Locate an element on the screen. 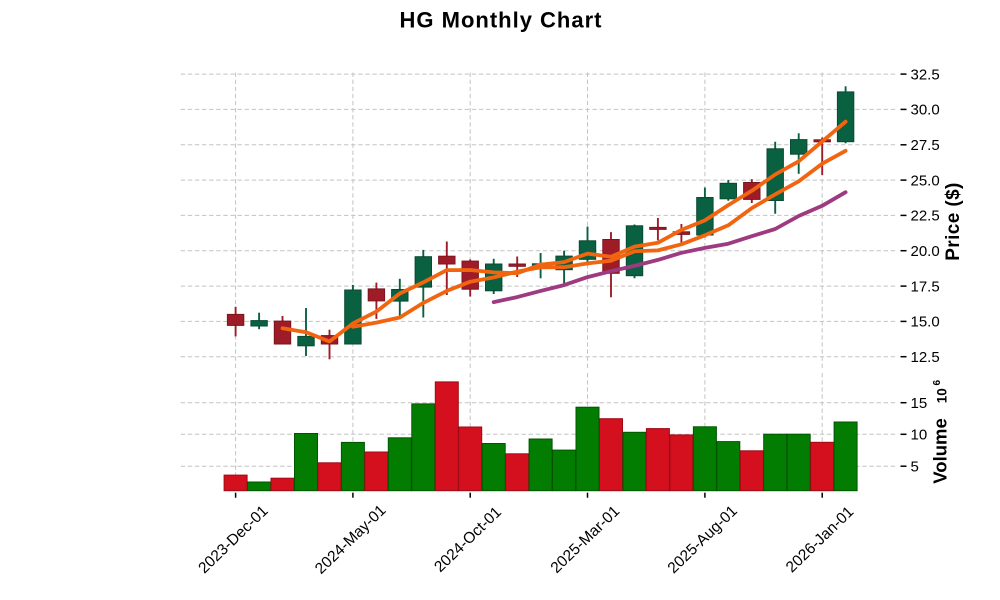  svg-text: Price ($) is located at coordinates (953, 221).